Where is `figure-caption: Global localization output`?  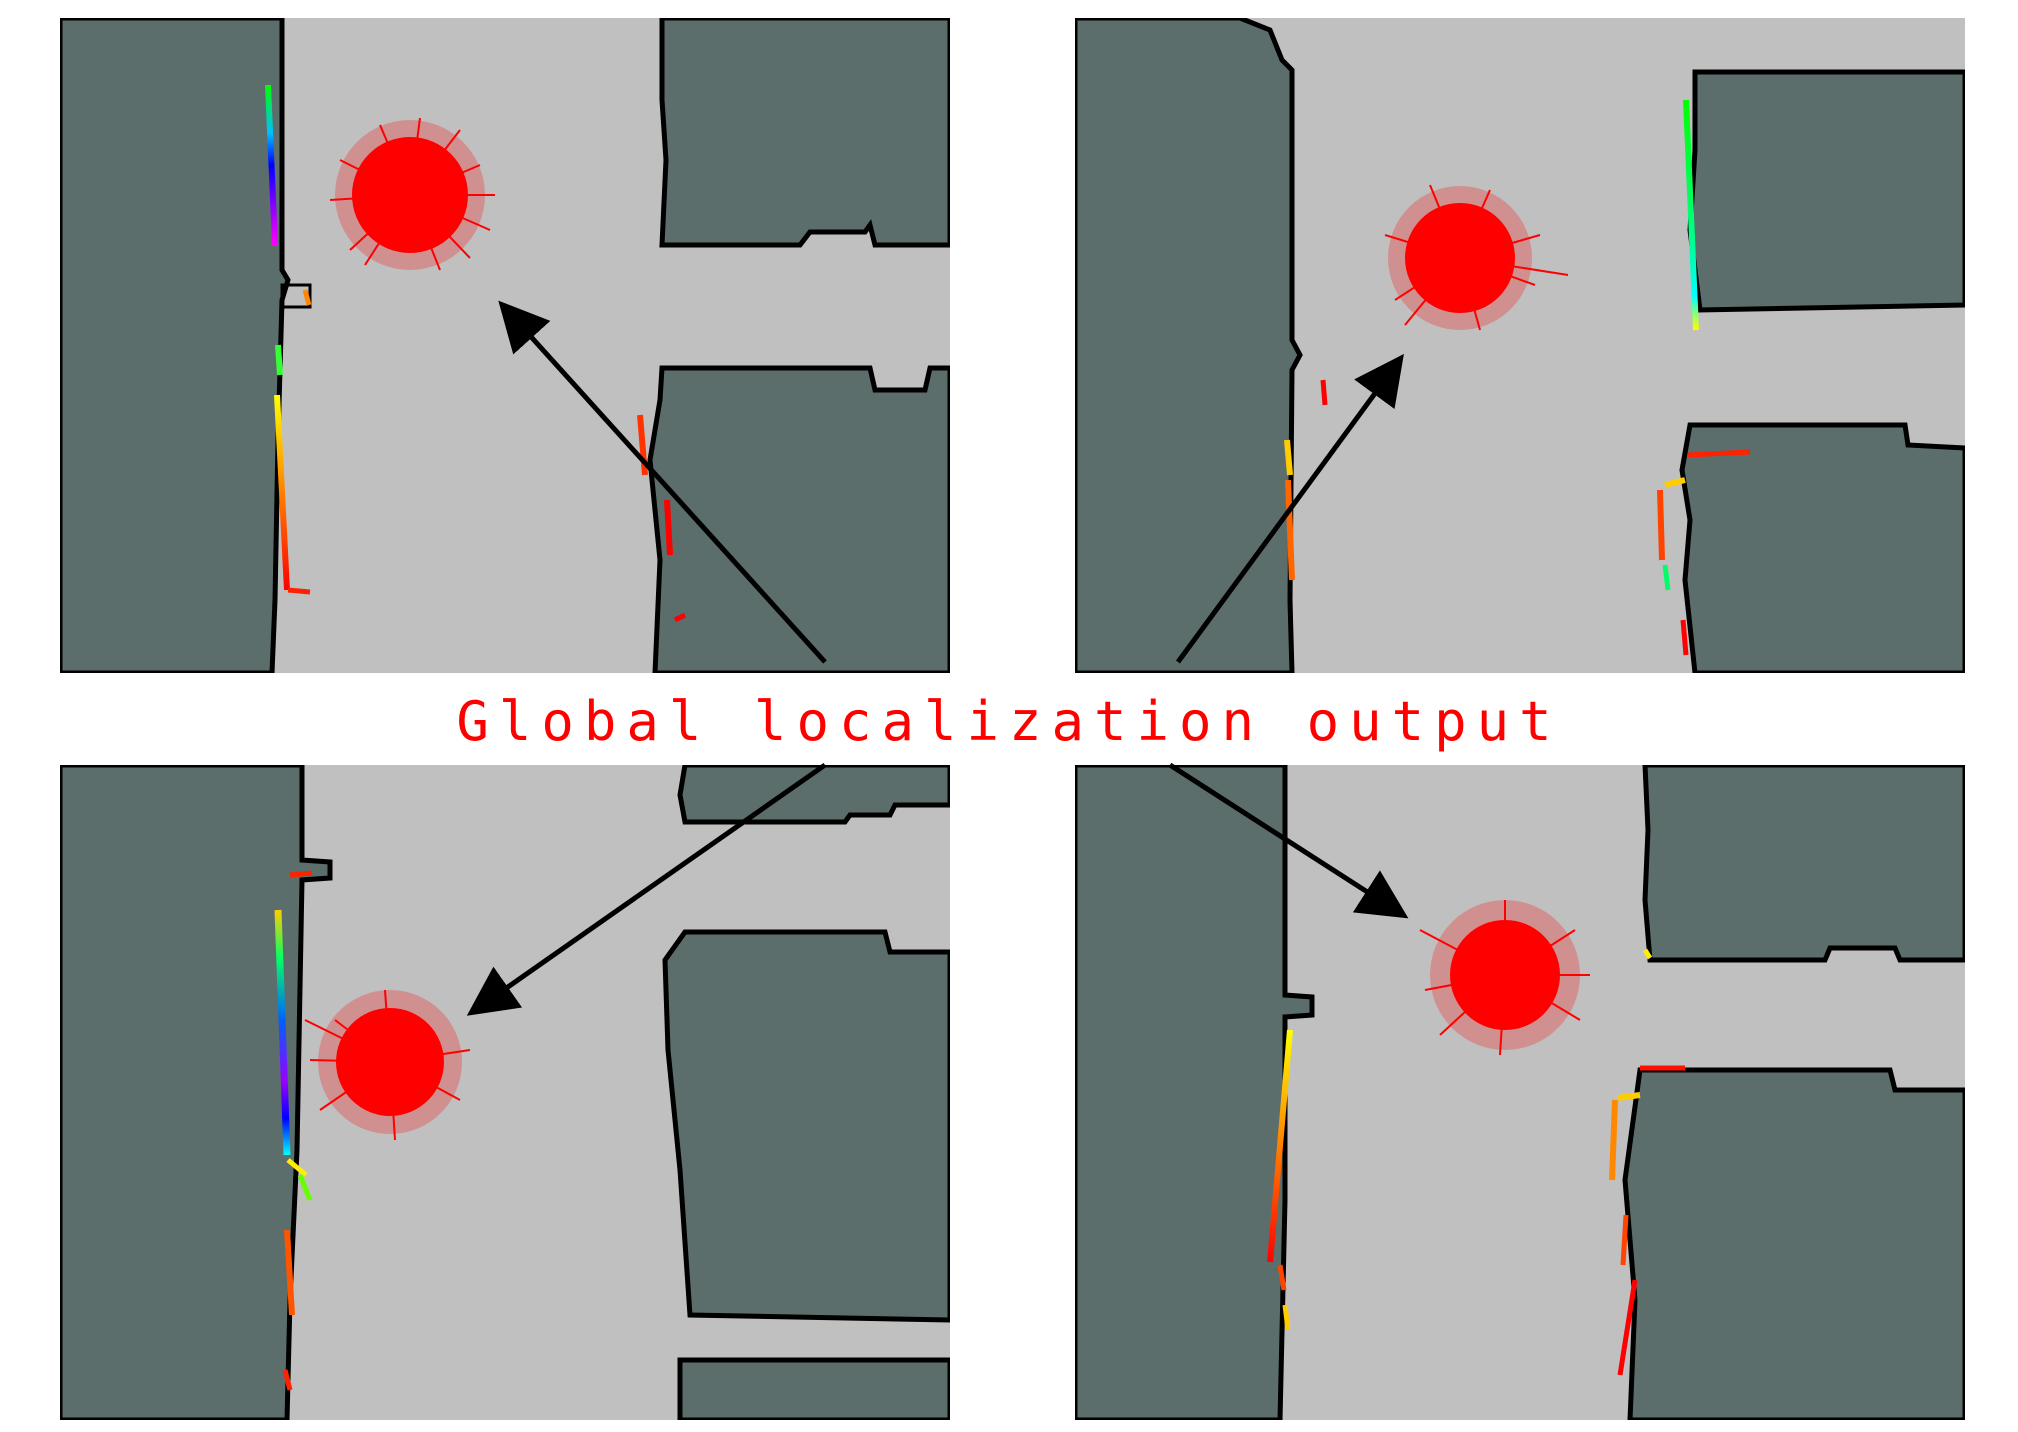
figure-caption: Global localization output is located at coordinates (1009, 721).